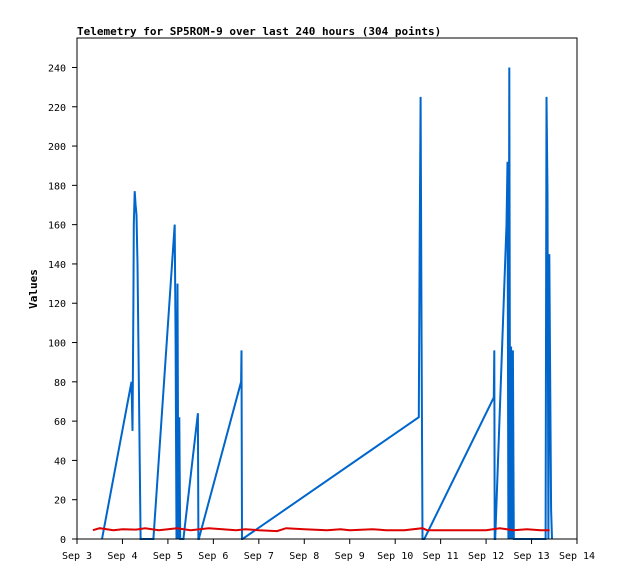 The width and height of the screenshot is (618, 584). I want to click on x-tick-label: Sep 11, so click(441, 556).